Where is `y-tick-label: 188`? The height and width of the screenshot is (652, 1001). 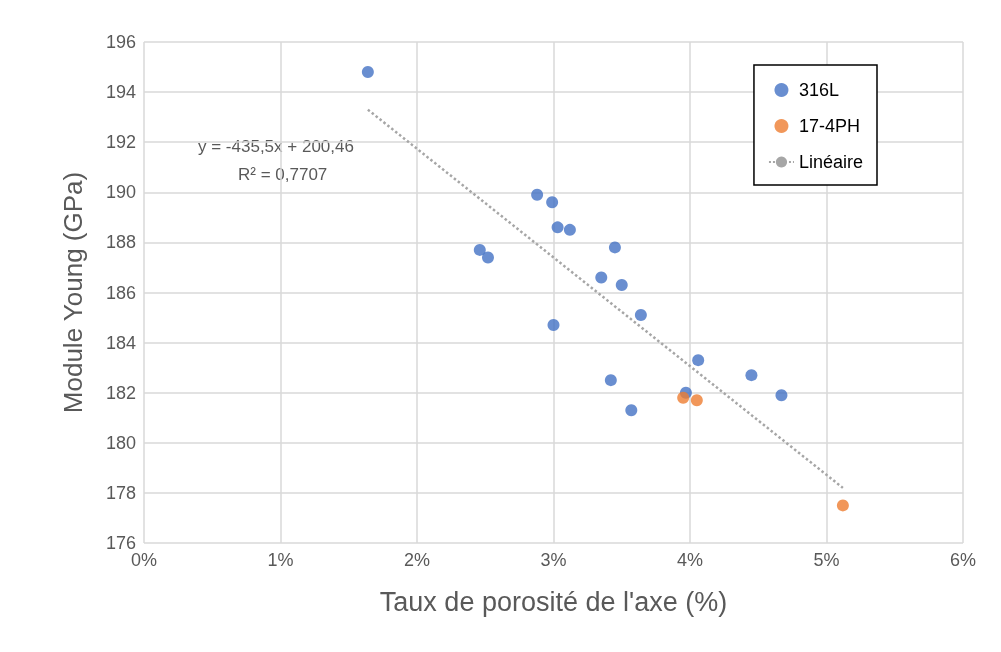
y-tick-label: 188 is located at coordinates (120, 242).